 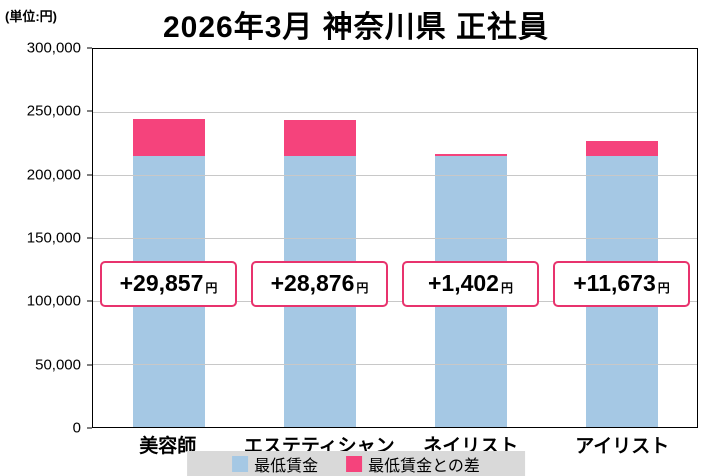 I want to click on y-tick-label: 0, so click(x=76, y=428).